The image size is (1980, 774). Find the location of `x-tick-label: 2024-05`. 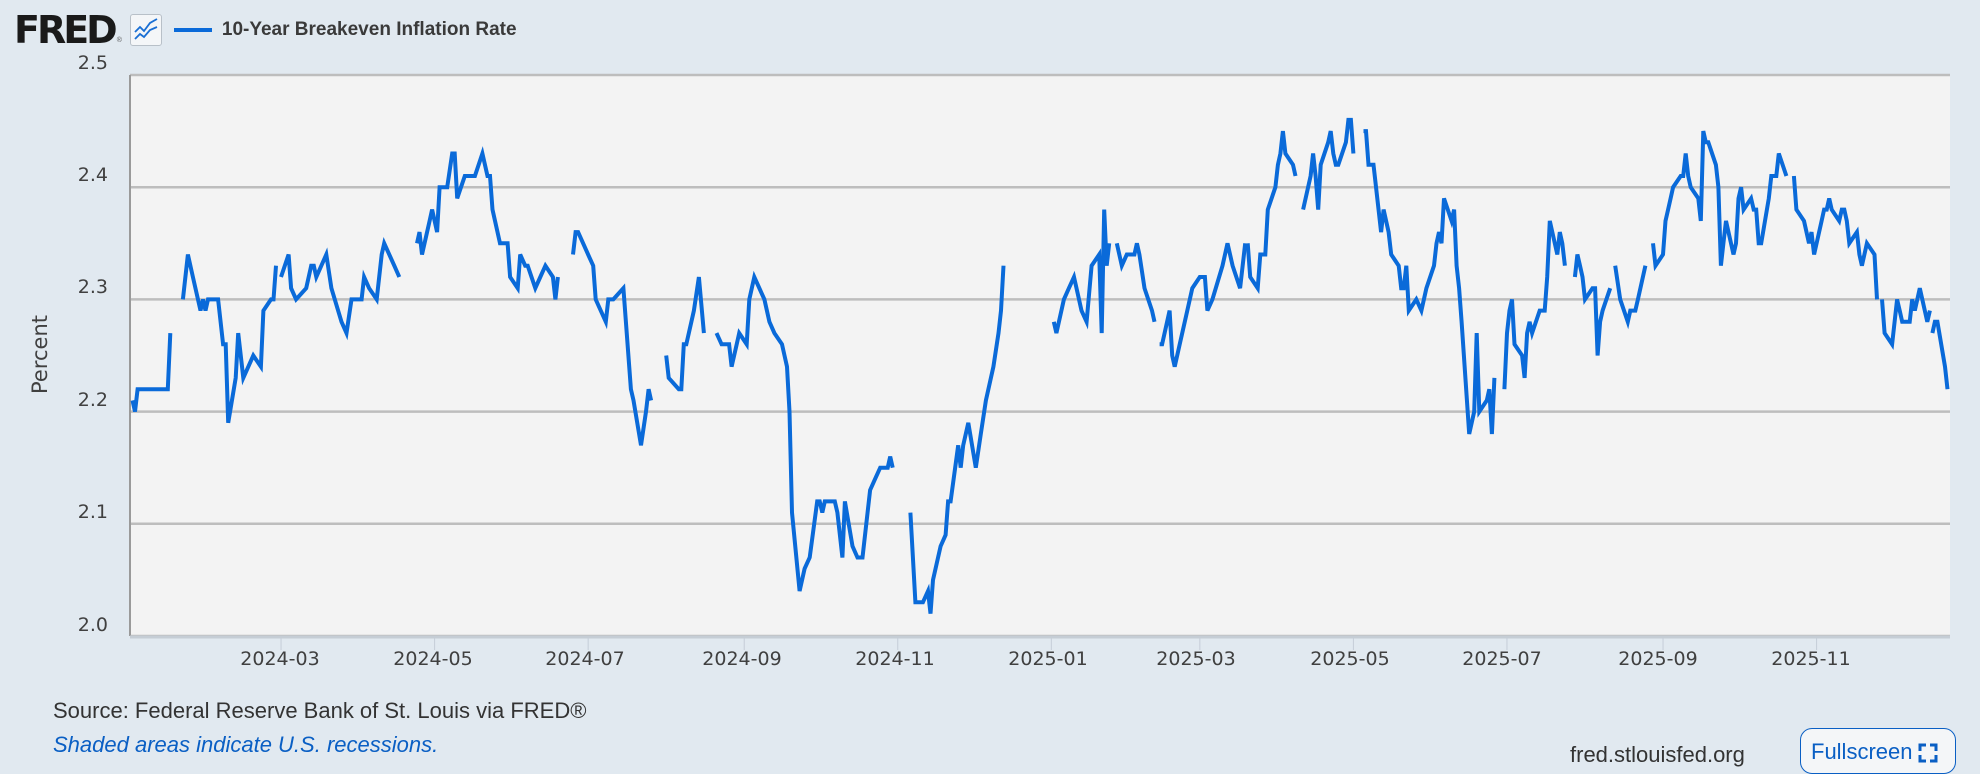

x-tick-label: 2024-05 is located at coordinates (433, 659).